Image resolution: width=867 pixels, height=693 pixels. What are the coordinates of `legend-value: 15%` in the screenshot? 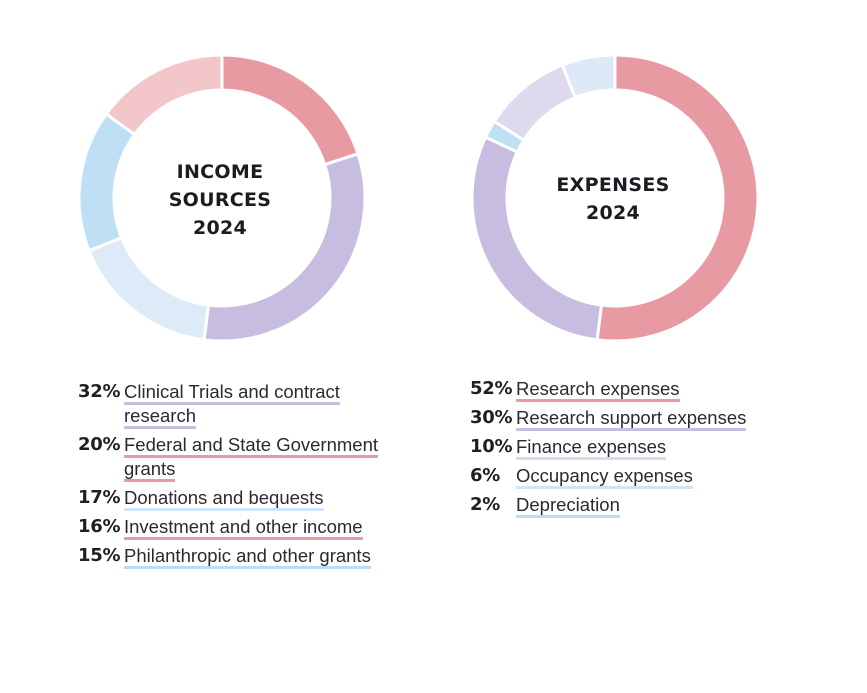 It's located at (99, 555).